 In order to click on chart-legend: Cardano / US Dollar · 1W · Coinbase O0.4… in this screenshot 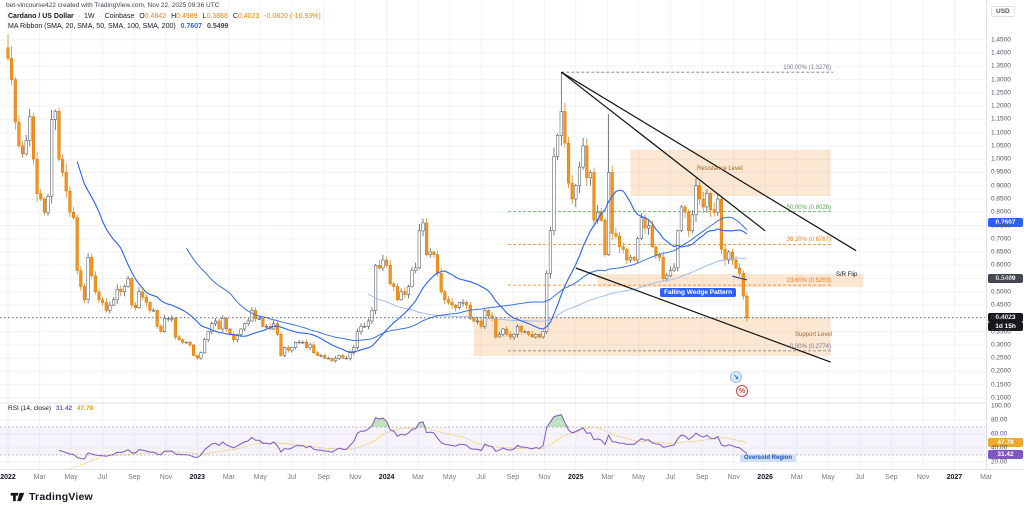, I will do `click(164, 22)`.